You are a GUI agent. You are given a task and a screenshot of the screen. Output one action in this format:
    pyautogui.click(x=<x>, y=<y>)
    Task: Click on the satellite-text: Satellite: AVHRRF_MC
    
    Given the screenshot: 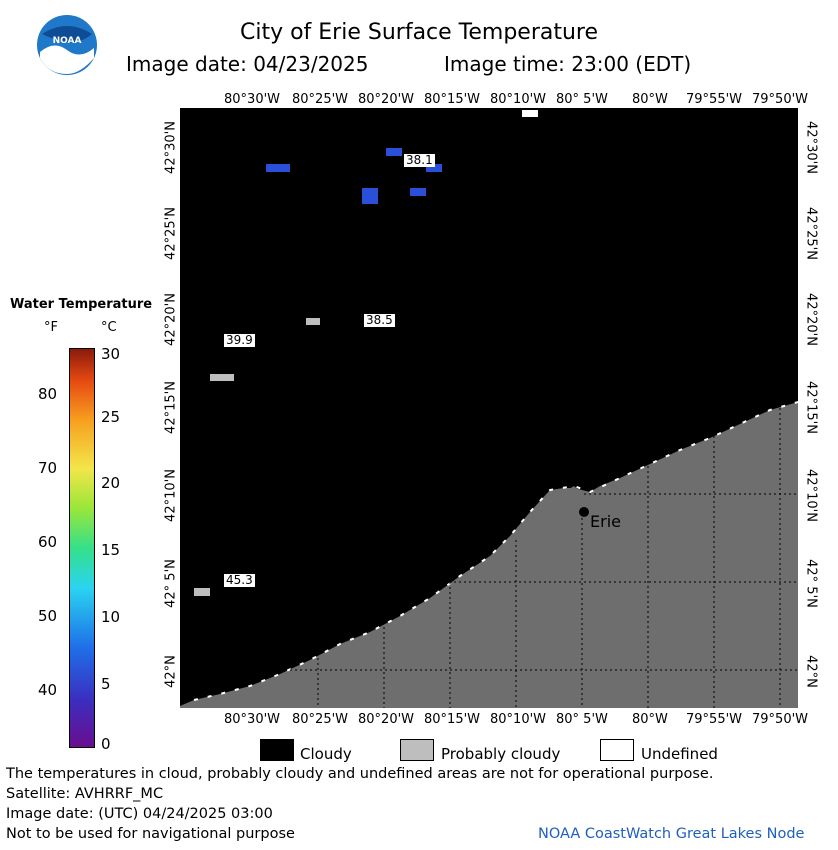 What is the action you would take?
    pyautogui.click(x=85, y=794)
    